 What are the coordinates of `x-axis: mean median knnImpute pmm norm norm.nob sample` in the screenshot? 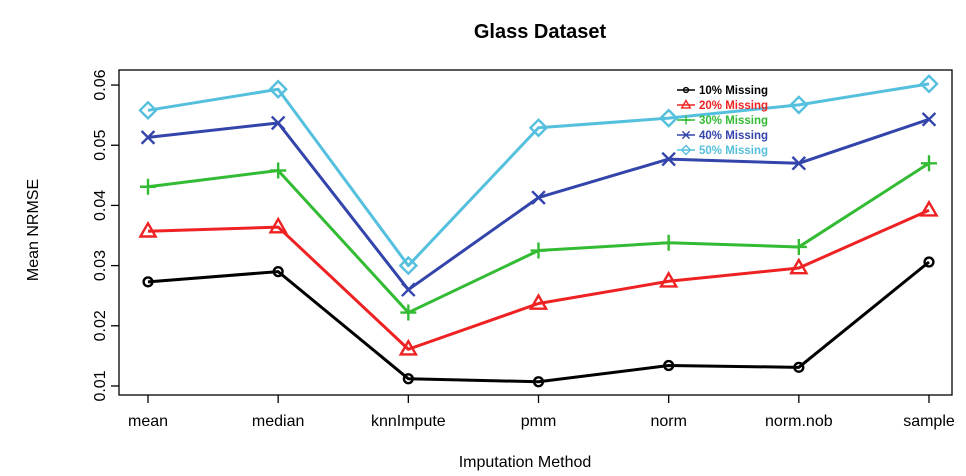 It's located at (541, 412).